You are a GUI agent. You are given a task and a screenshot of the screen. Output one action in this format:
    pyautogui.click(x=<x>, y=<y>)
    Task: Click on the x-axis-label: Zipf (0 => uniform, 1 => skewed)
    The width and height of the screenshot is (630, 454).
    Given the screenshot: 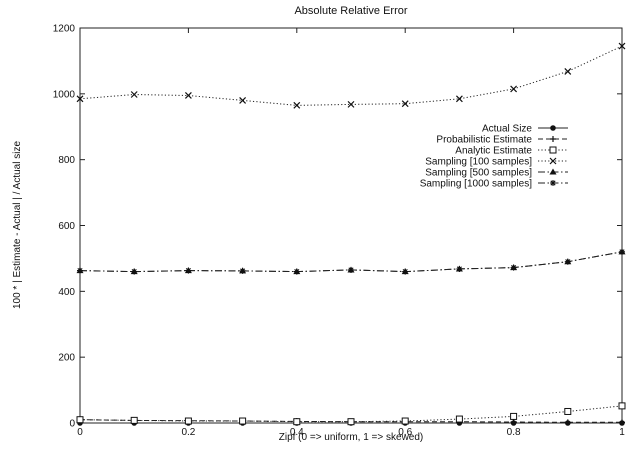 What is the action you would take?
    pyautogui.click(x=351, y=437)
    